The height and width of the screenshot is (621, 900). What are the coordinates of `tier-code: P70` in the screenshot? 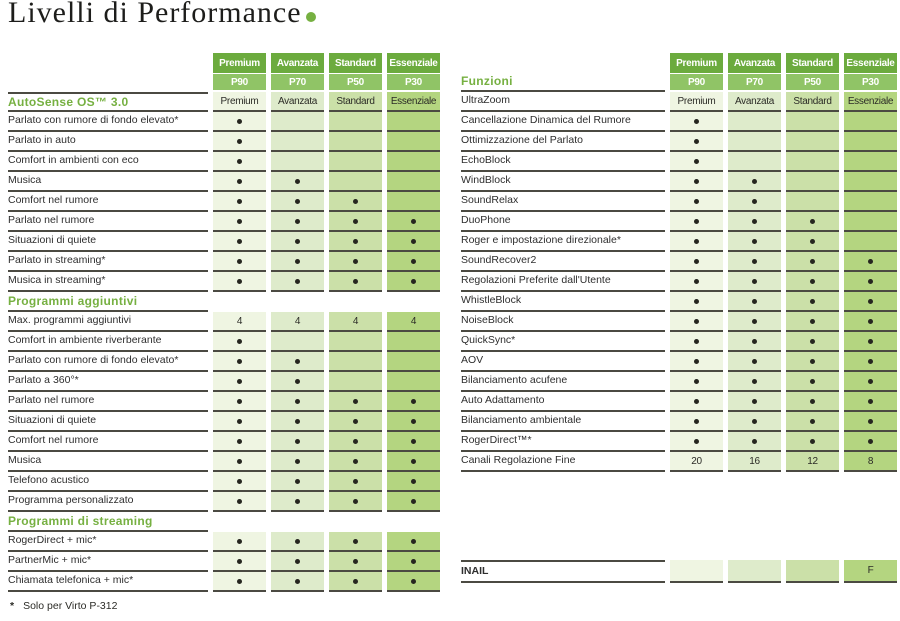 It's located at (297, 82).